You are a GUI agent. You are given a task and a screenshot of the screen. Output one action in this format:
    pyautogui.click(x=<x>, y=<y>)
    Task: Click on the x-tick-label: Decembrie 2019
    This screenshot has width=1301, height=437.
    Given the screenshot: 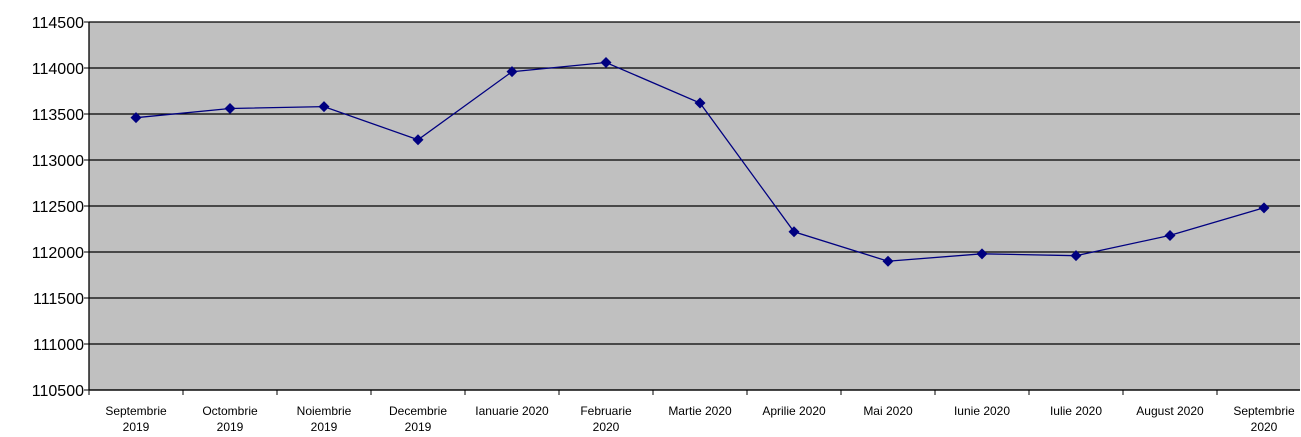 What is the action you would take?
    pyautogui.click(x=418, y=419)
    